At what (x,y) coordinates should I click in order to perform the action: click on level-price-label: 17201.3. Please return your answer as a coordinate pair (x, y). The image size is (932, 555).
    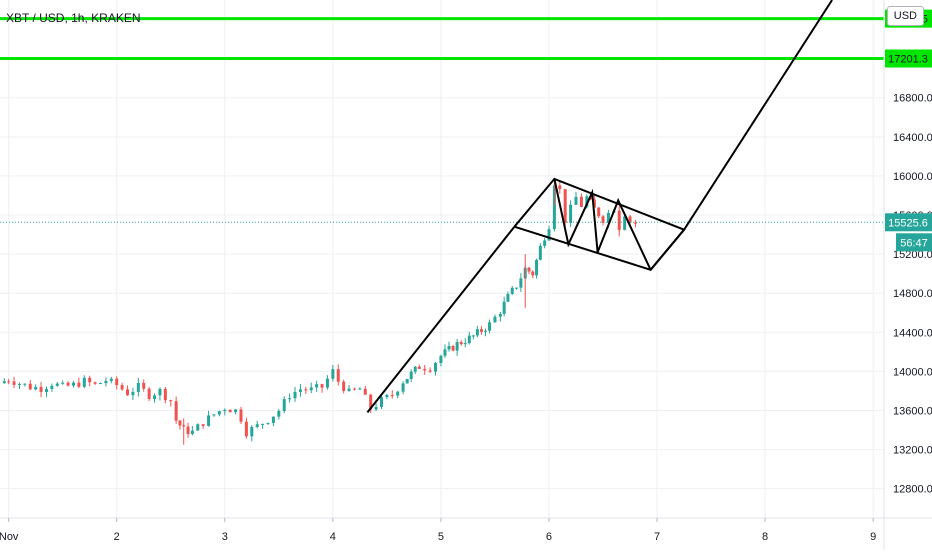
    Looking at the image, I should click on (908, 60).